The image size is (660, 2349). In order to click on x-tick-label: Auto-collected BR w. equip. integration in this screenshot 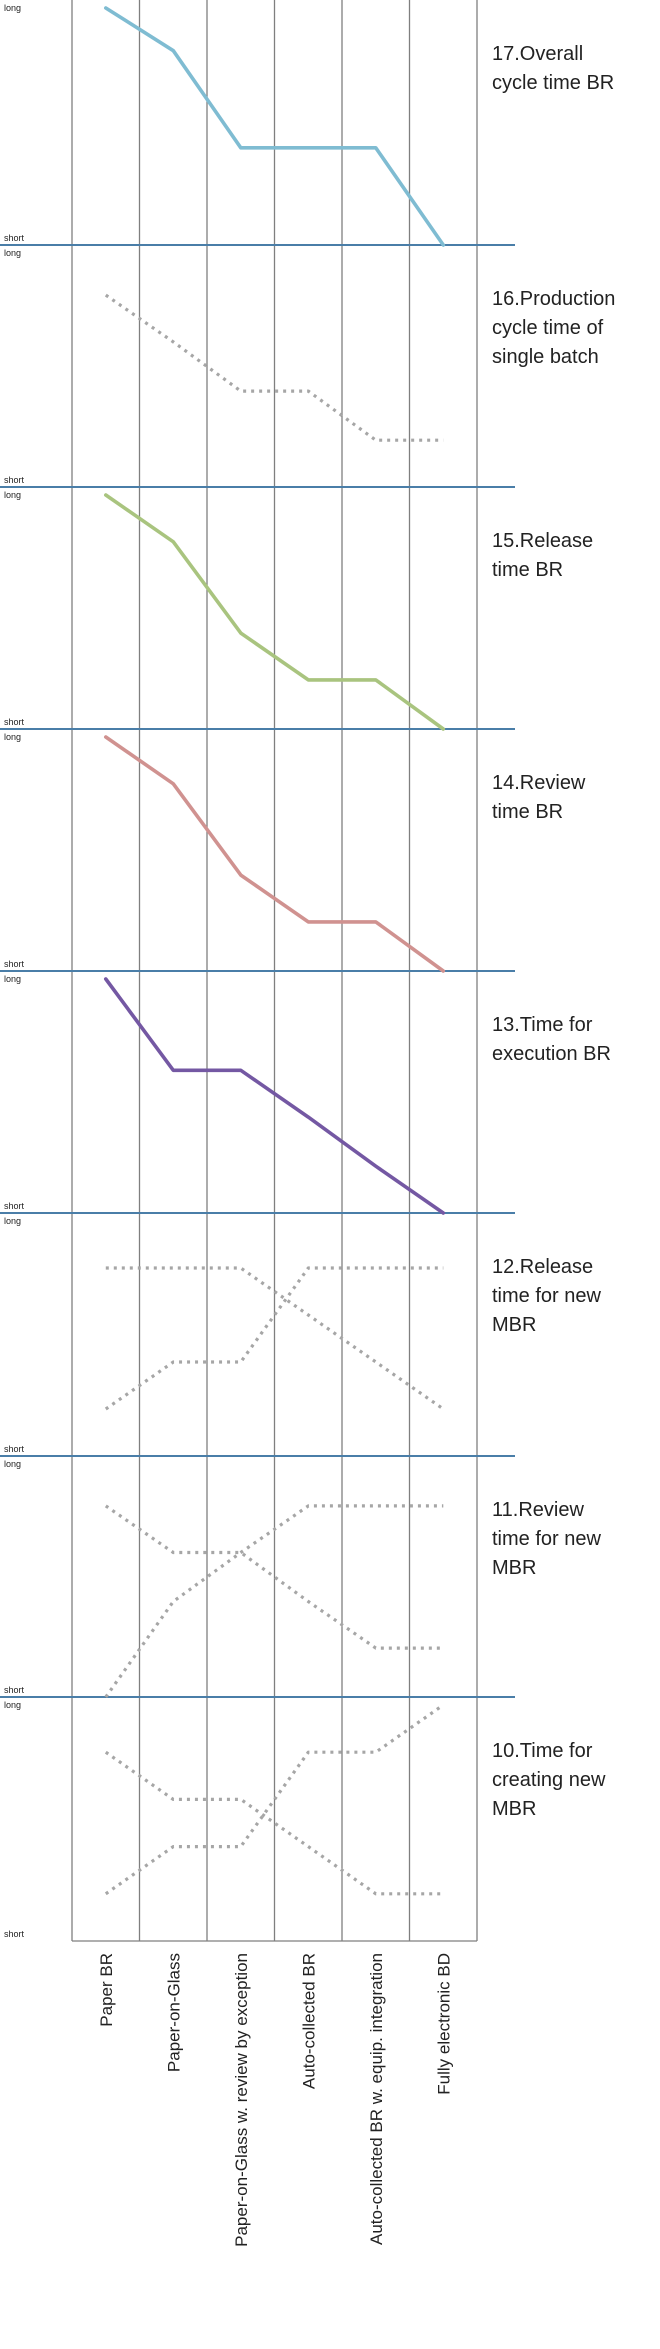, I will do `click(376, 2099)`.